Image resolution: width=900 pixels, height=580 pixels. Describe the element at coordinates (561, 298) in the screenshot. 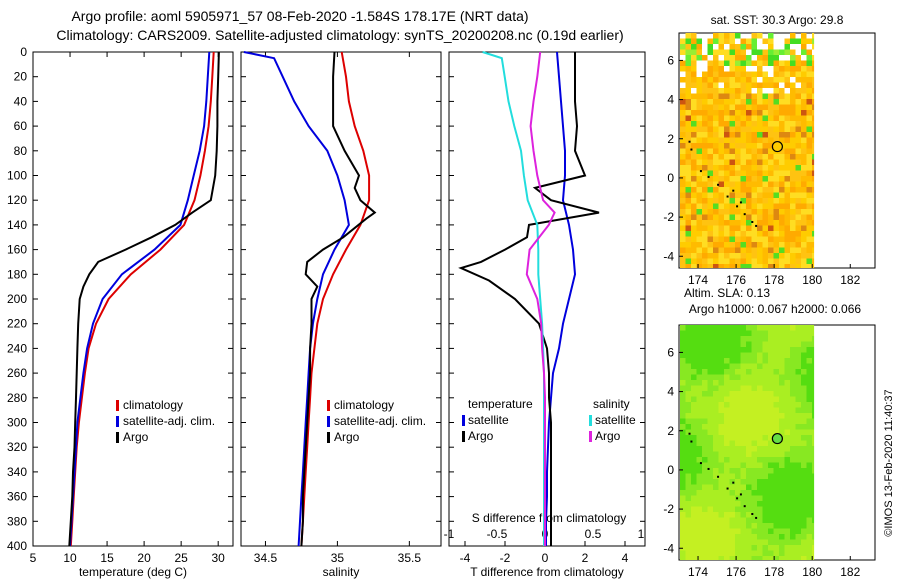

I see `series-line-t-satellite` at that location.